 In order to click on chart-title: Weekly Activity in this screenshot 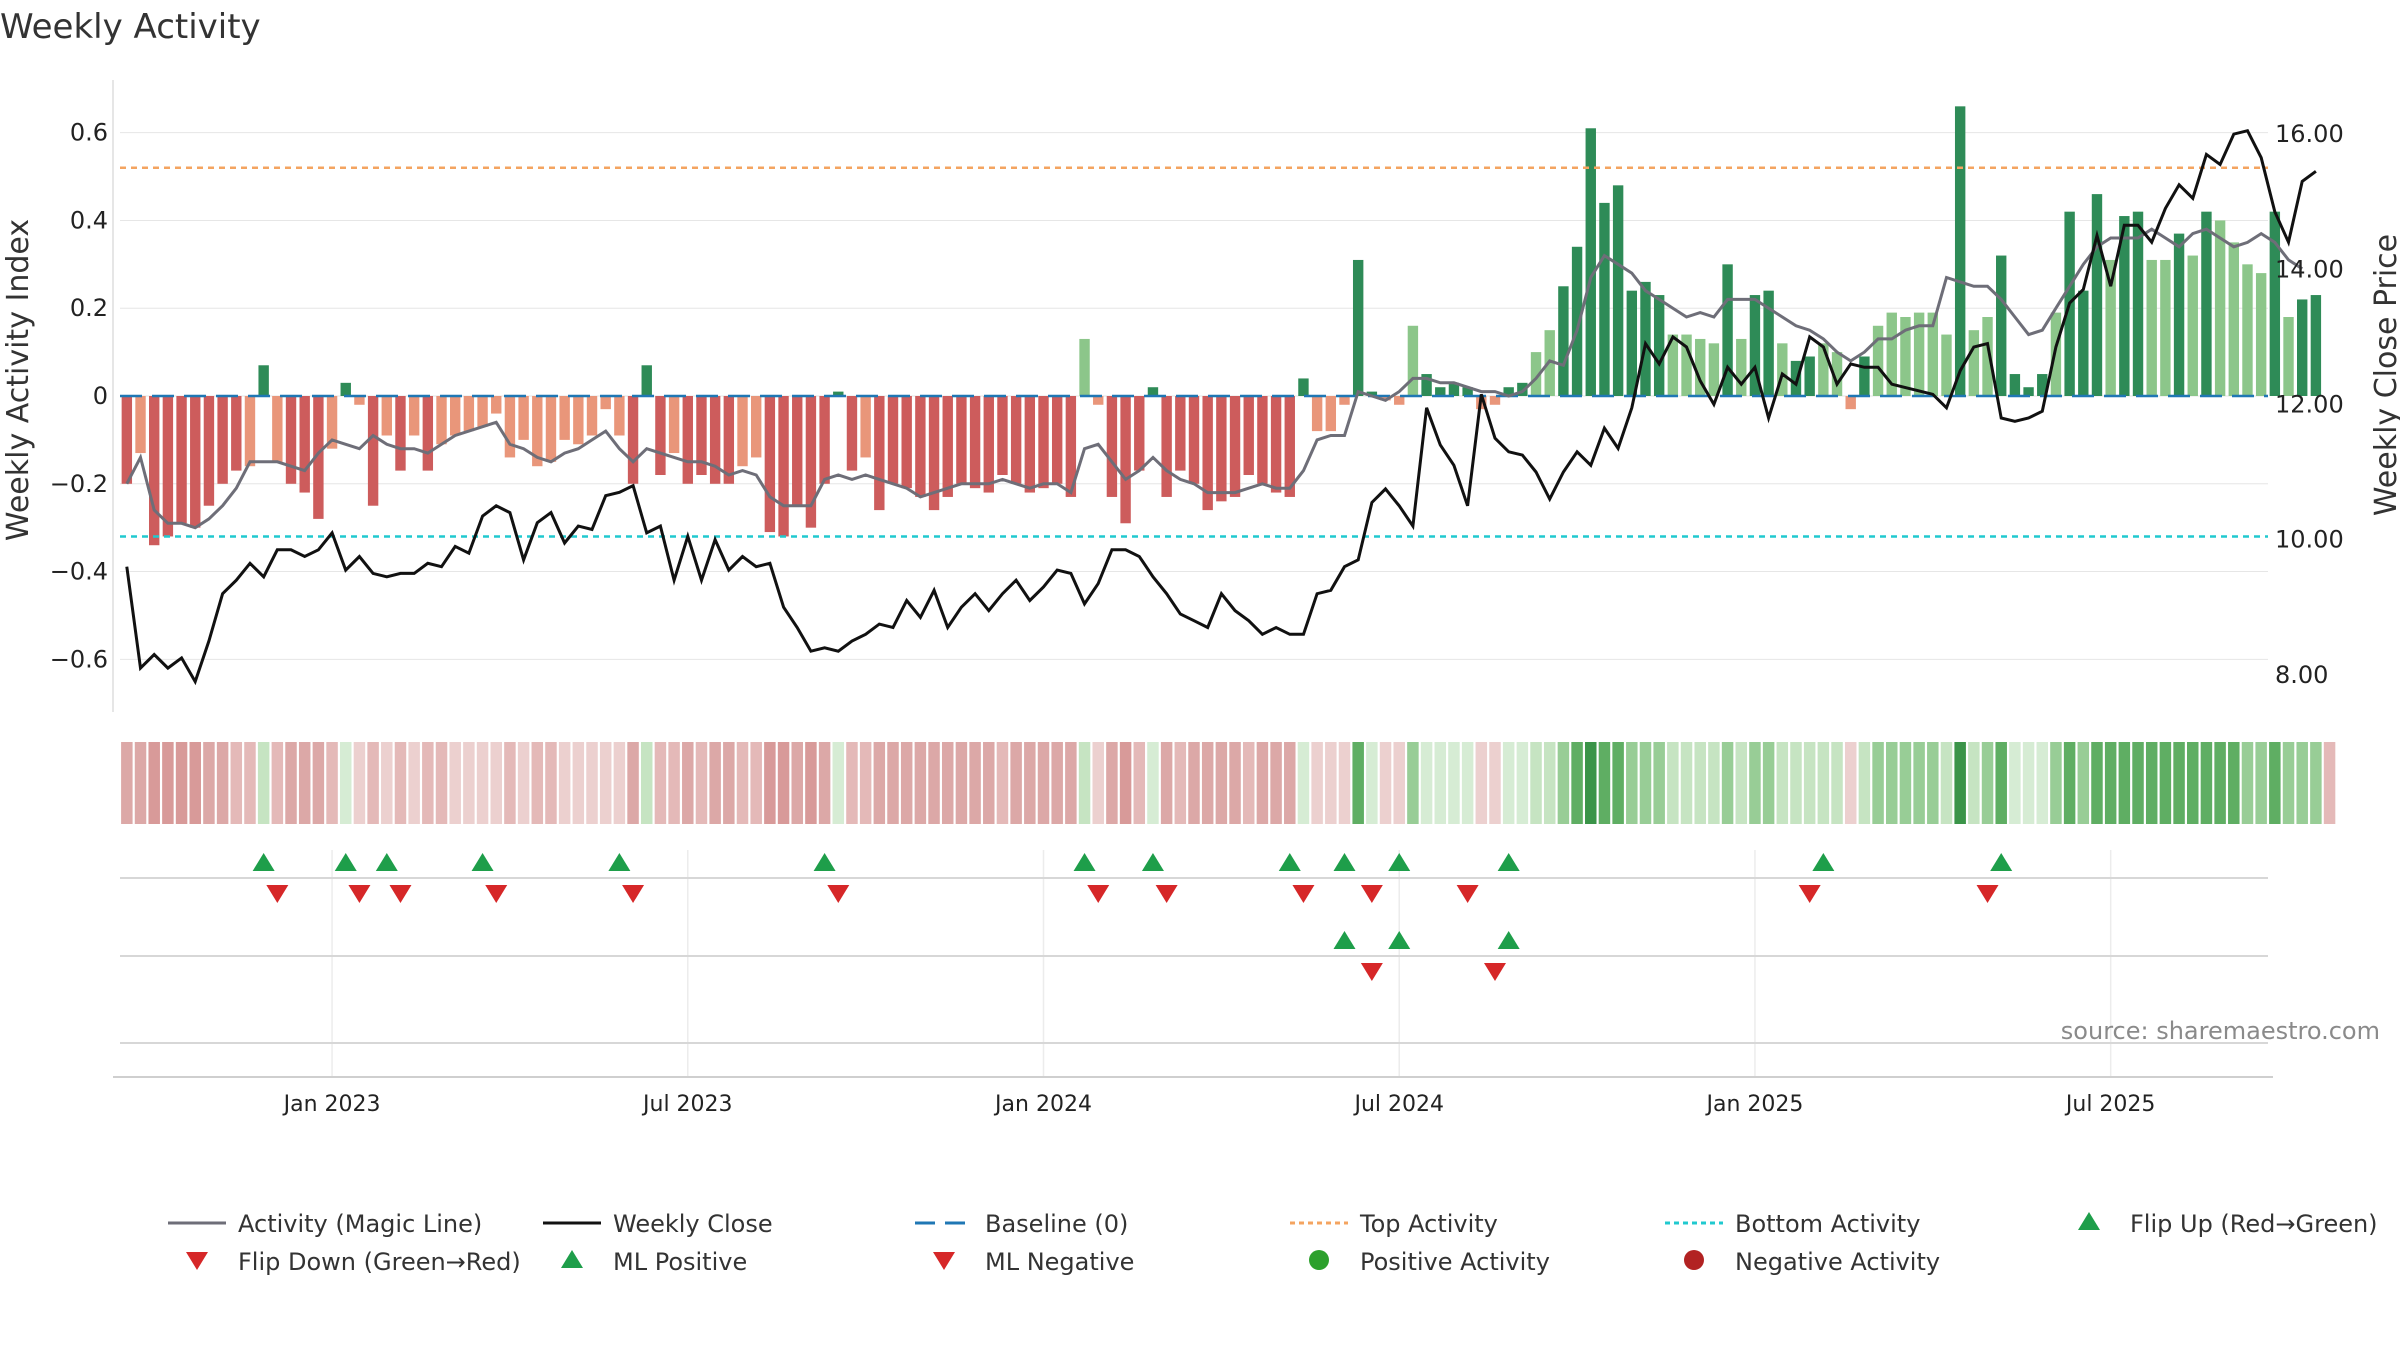, I will do `click(130, 27)`.